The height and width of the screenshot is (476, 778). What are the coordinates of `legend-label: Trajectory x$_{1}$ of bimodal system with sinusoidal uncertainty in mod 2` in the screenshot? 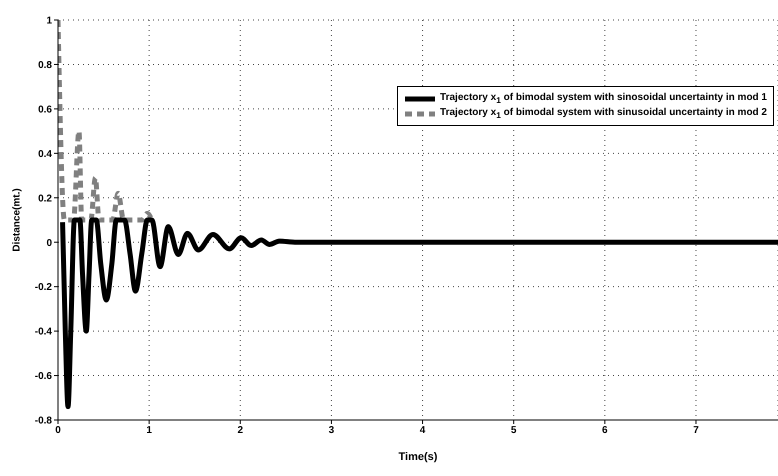 It's located at (603, 113).